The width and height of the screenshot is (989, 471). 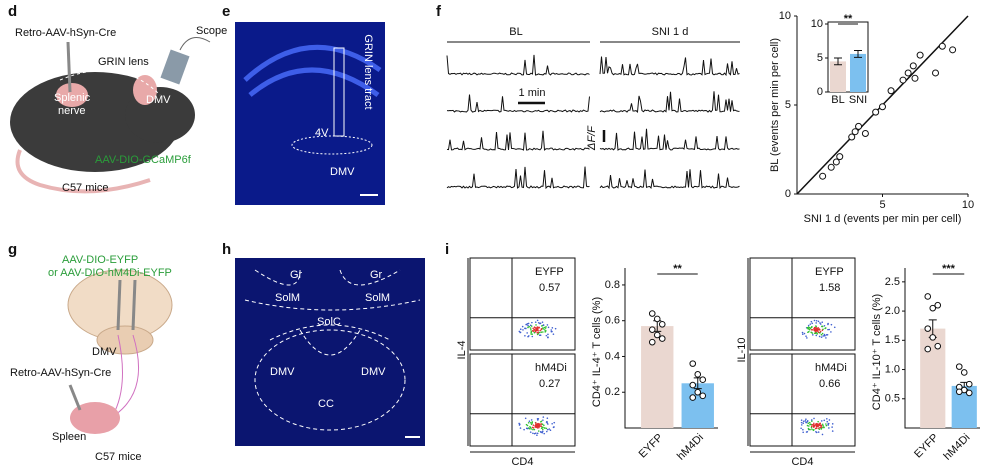 What do you see at coordinates (326, 404) in the screenshot?
I see `region-label: CC` at bounding box center [326, 404].